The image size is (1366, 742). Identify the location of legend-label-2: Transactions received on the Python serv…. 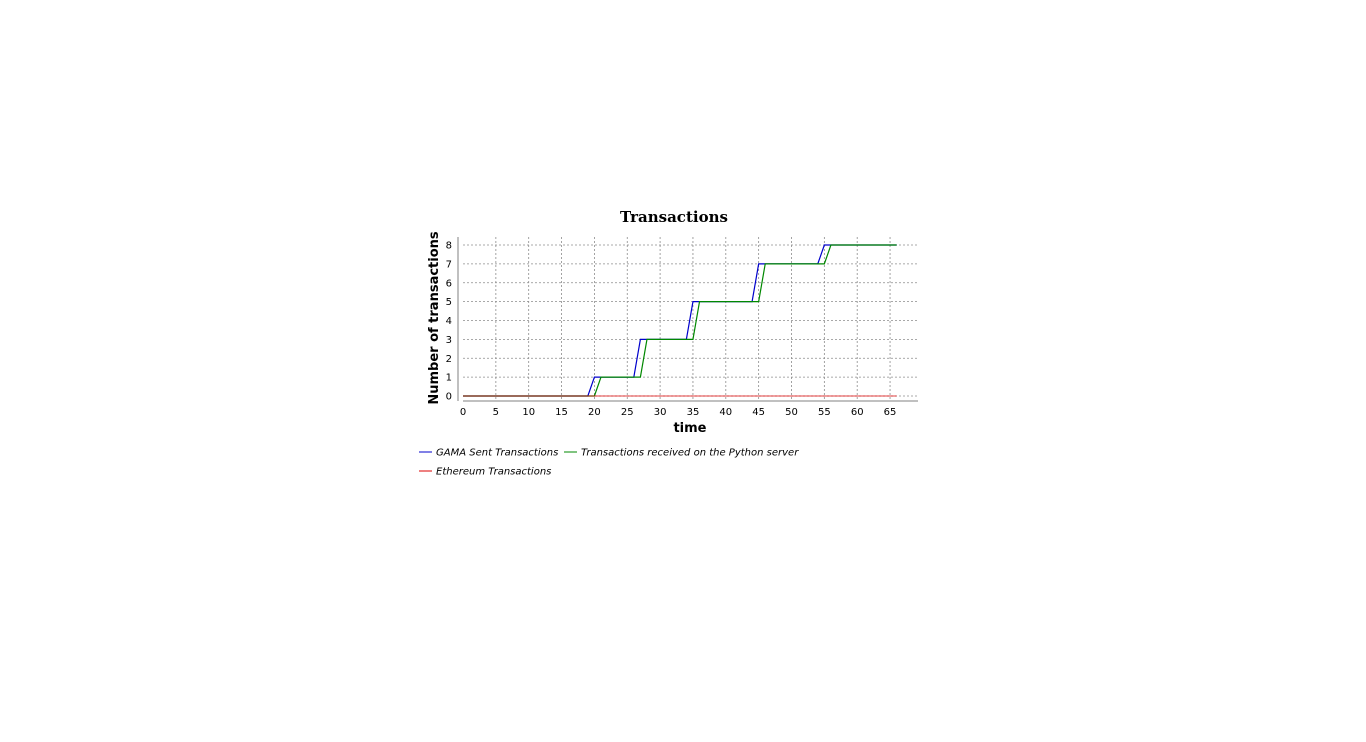
(690, 453).